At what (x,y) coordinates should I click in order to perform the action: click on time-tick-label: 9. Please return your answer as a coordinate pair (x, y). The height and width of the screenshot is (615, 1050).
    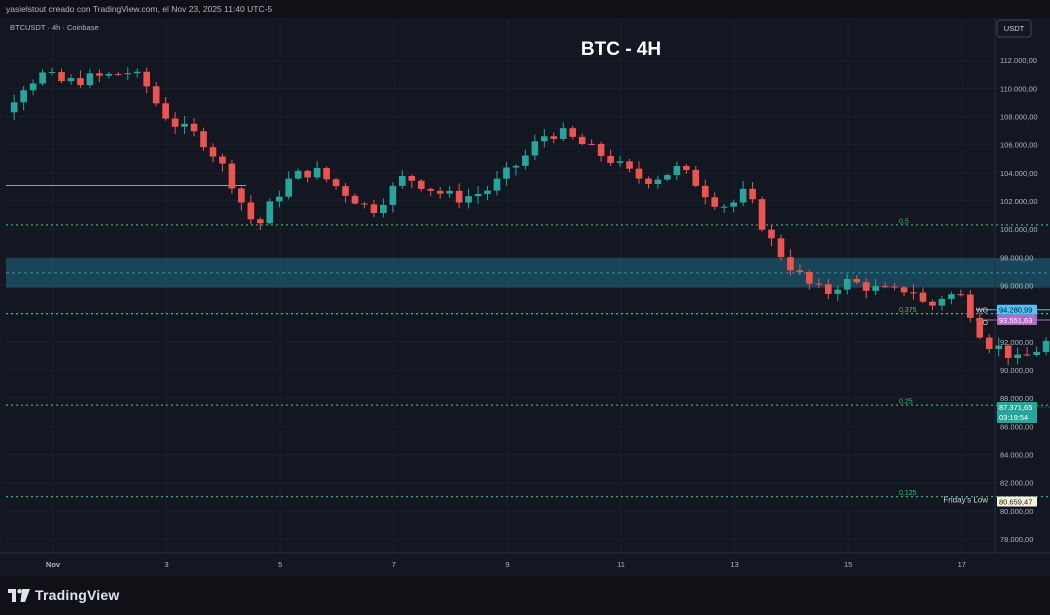
    Looking at the image, I should click on (507, 564).